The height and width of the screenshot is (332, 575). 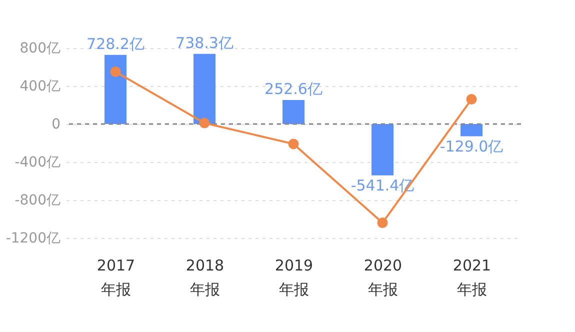 I want to click on x-tick-label: 2020 年报, so click(x=383, y=277).